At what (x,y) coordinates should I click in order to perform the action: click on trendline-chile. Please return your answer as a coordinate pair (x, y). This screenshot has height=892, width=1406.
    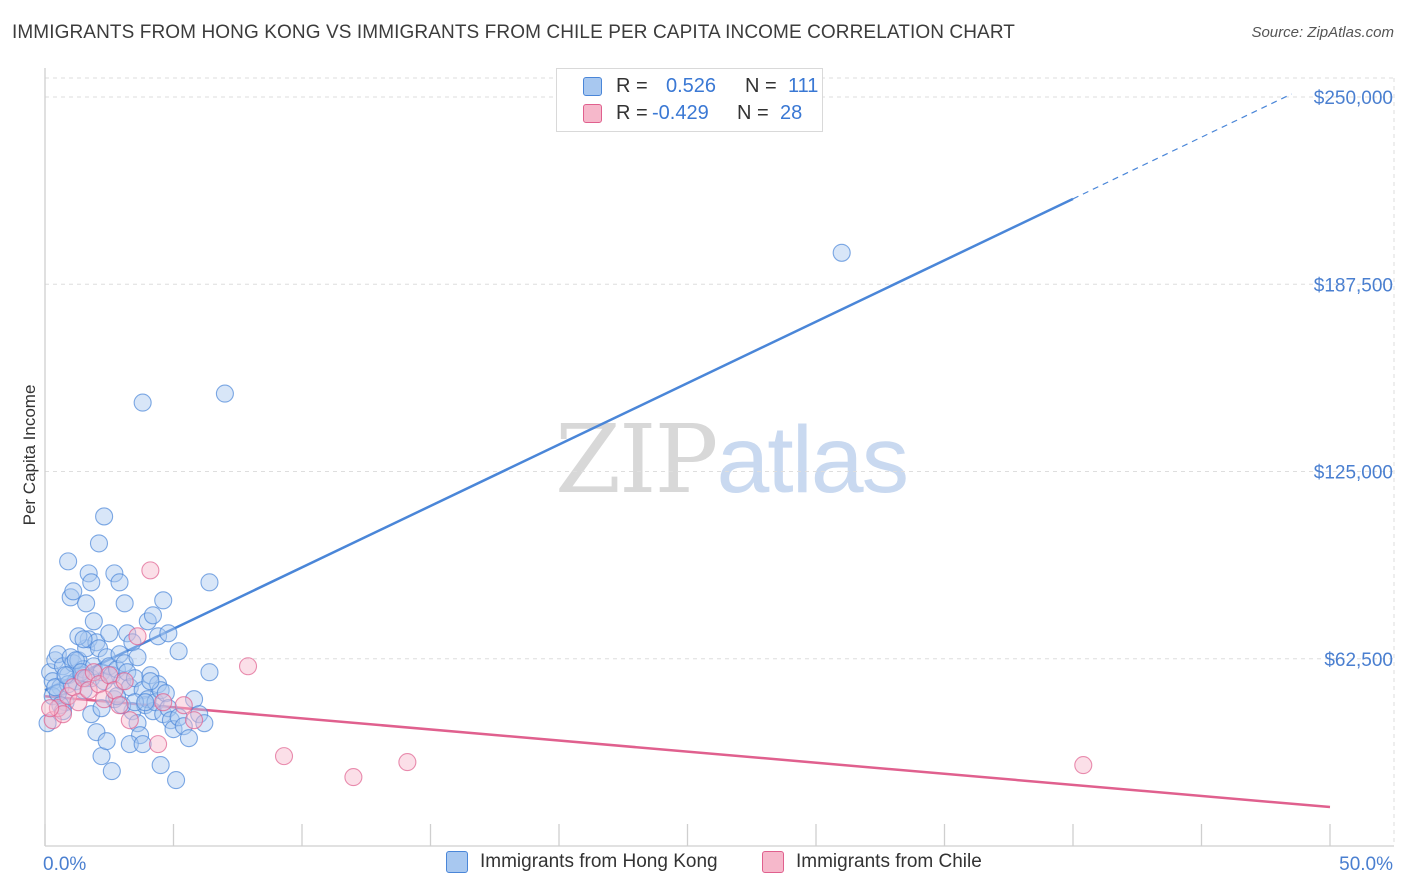
    Looking at the image, I should click on (687, 751).